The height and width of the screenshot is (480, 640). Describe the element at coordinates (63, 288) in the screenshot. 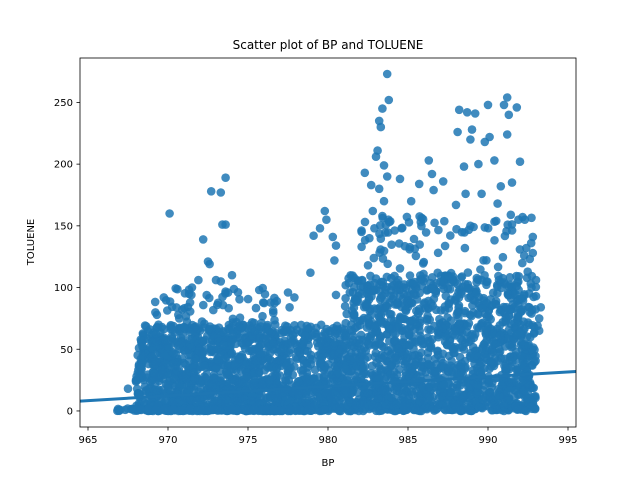

I see `y-tick-label: 100` at that location.